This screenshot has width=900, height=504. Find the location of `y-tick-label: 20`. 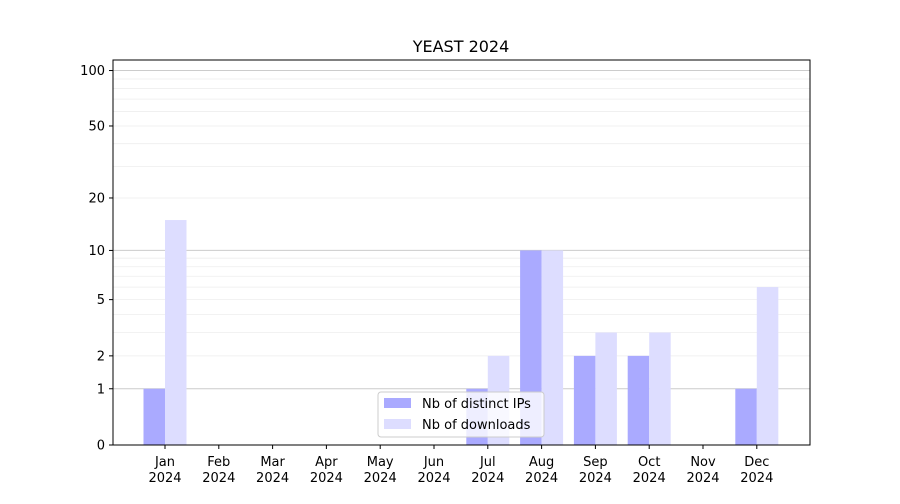

y-tick-label: 20 is located at coordinates (96, 198).